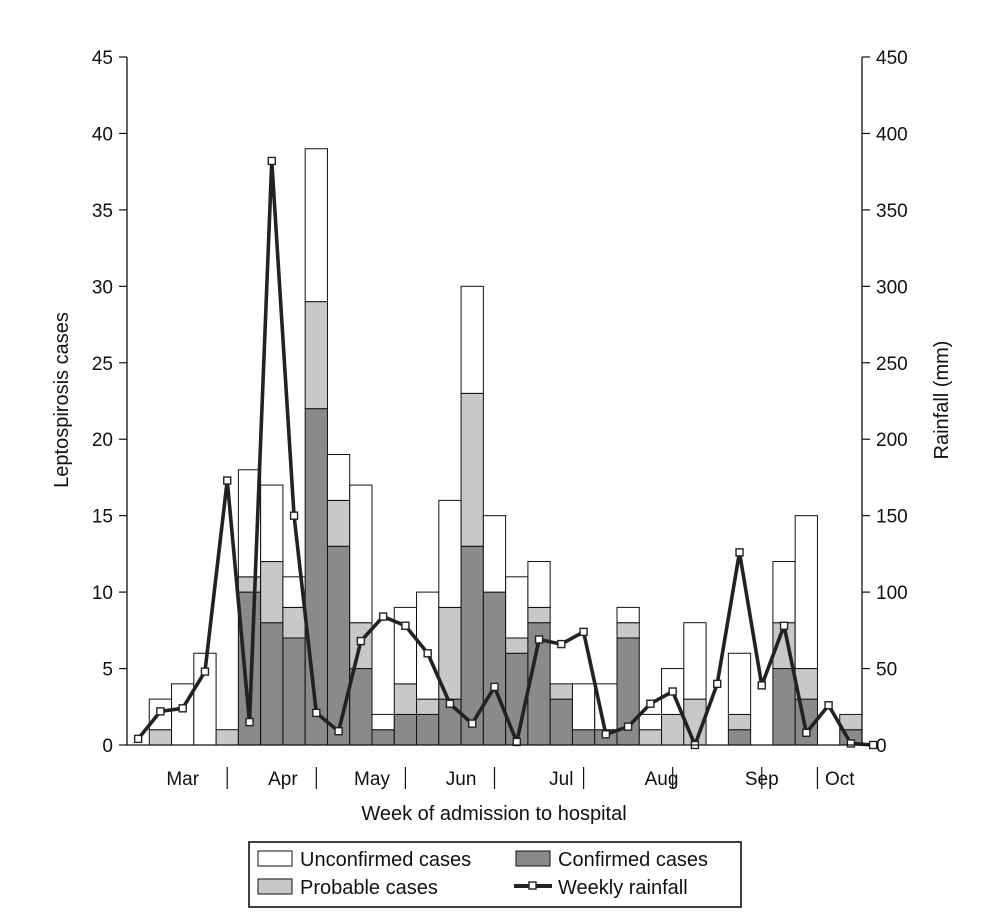 This screenshot has height=921, width=1000. Describe the element at coordinates (62, 400) in the screenshot. I see `y-axis-title: Leptospirosis cases` at that location.